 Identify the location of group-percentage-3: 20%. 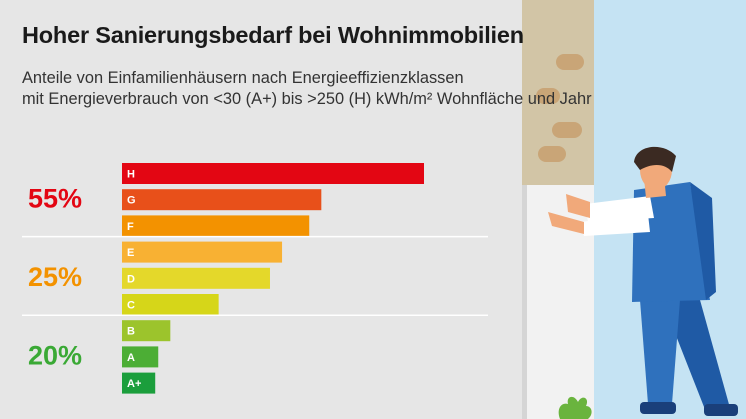
(55, 356).